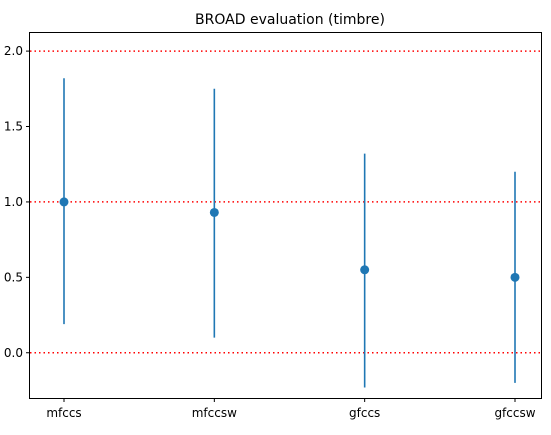 Image resolution: width=551 pixels, height=435 pixels. What do you see at coordinates (13, 127) in the screenshot?
I see `y-tick-label-3: 1.5` at bounding box center [13, 127].